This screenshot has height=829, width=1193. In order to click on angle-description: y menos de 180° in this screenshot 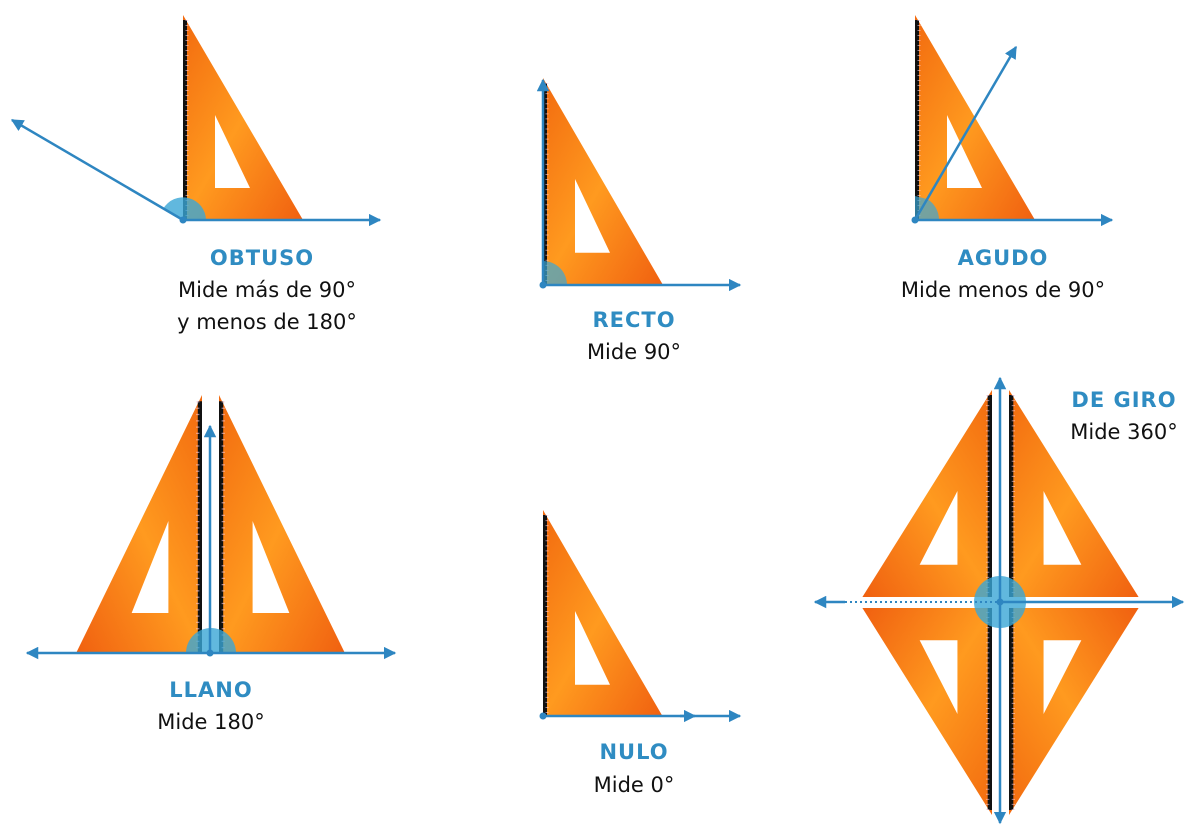, I will do `click(267, 322)`.